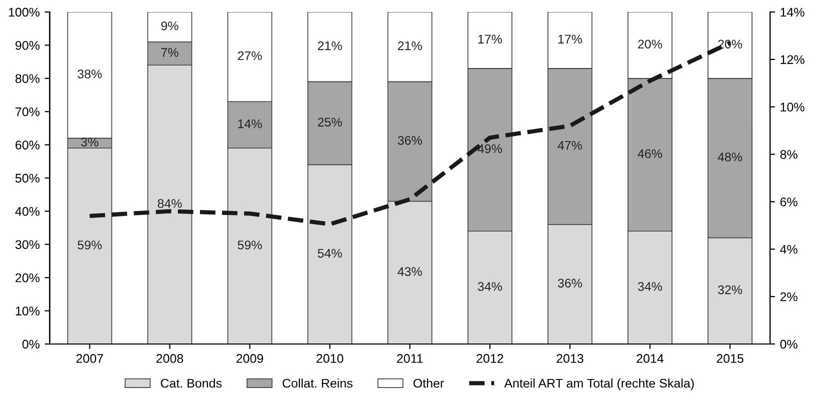 The height and width of the screenshot is (400, 828). I want to click on y-tick-label: 60%, so click(28, 145).